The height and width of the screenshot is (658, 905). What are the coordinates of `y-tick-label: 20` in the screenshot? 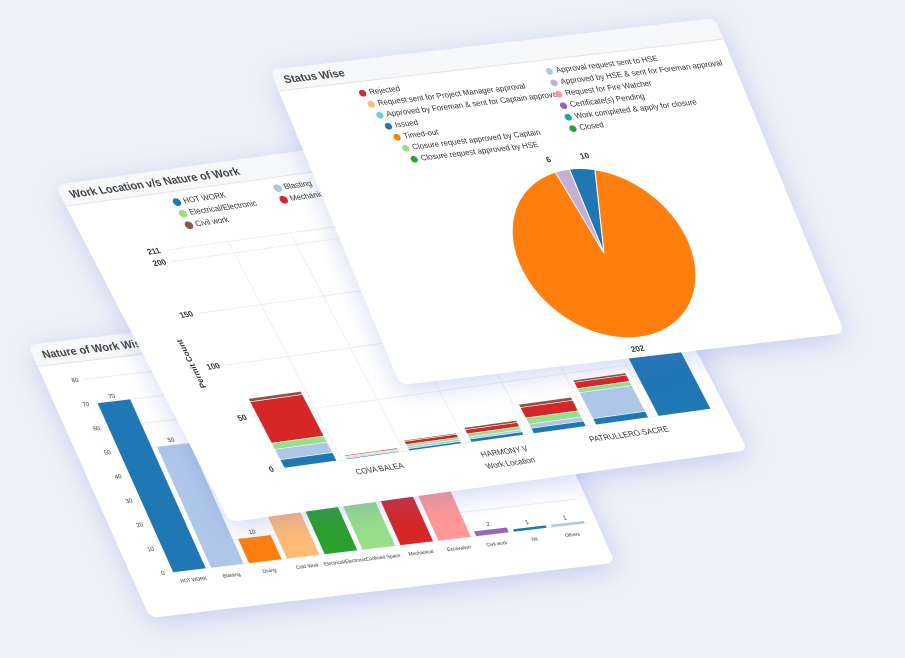 It's located at (140, 526).